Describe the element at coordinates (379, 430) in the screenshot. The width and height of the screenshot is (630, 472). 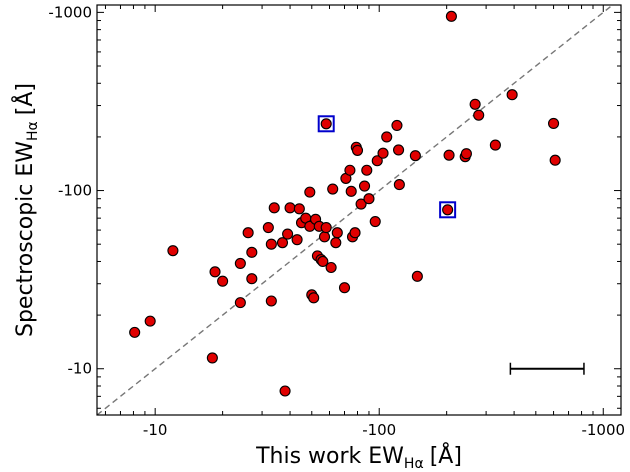
I see `x-tick-label: -100` at that location.